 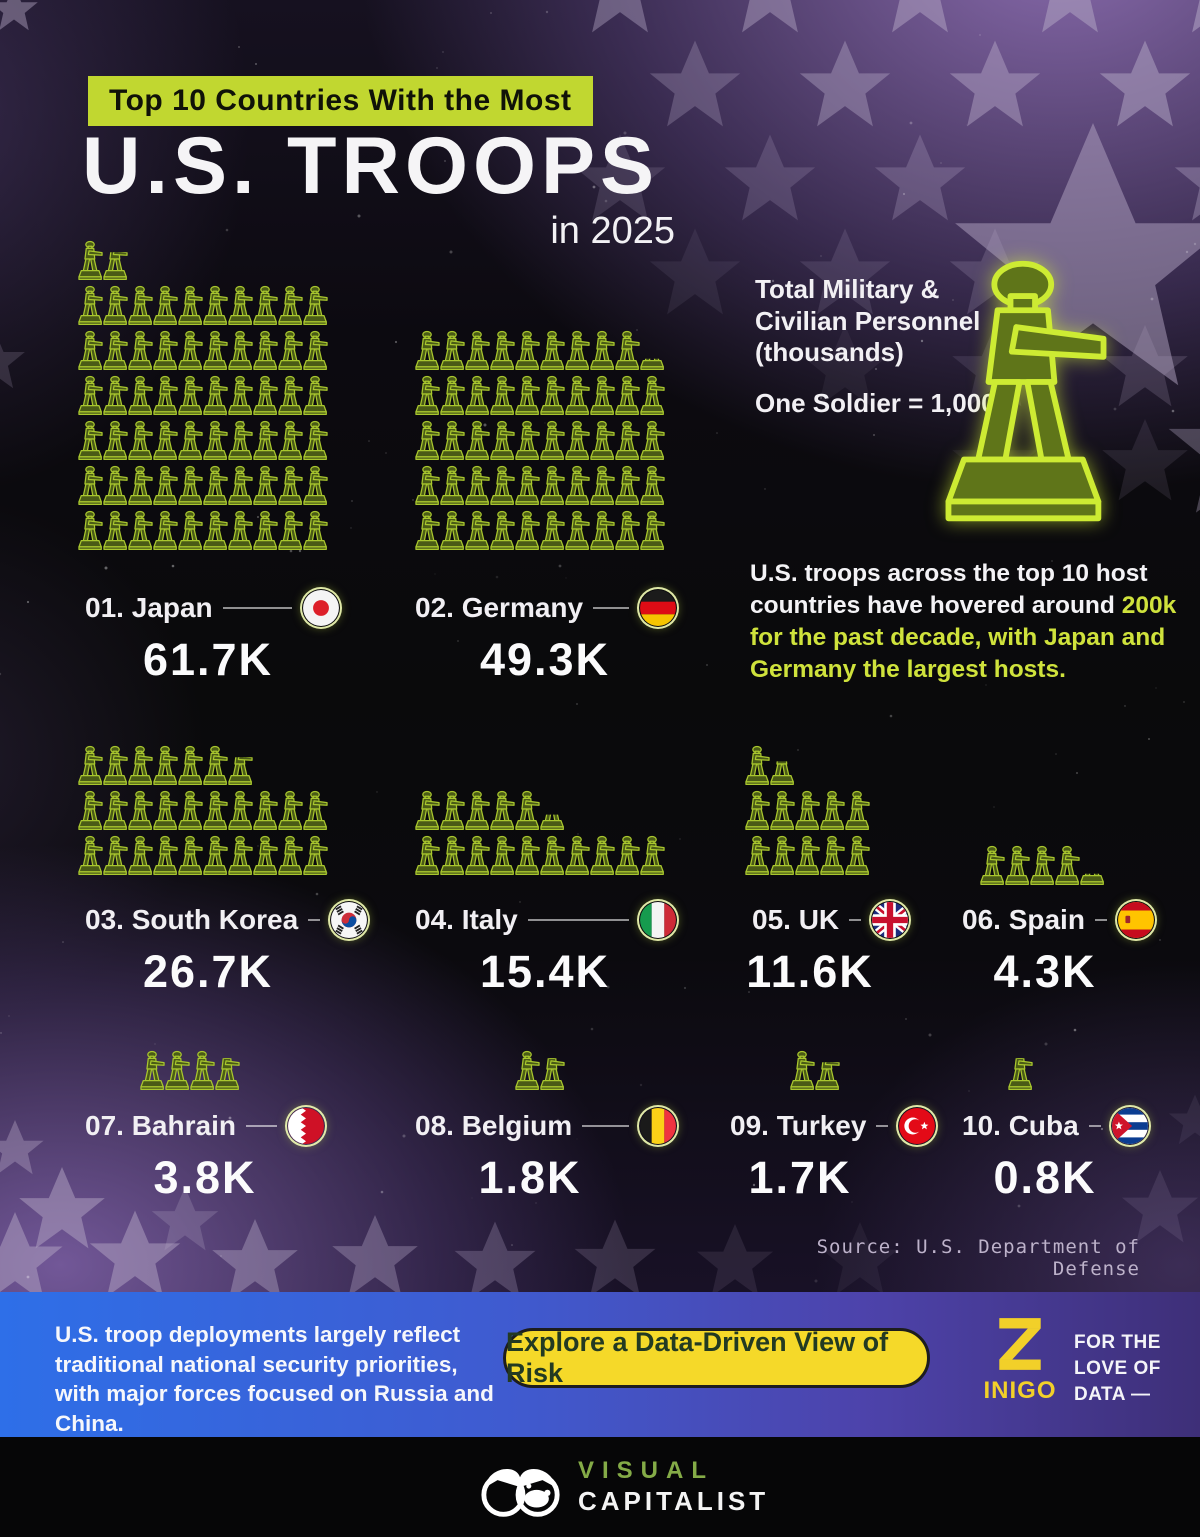 I want to click on toy-soldier-icon, so click(x=1026, y=390).